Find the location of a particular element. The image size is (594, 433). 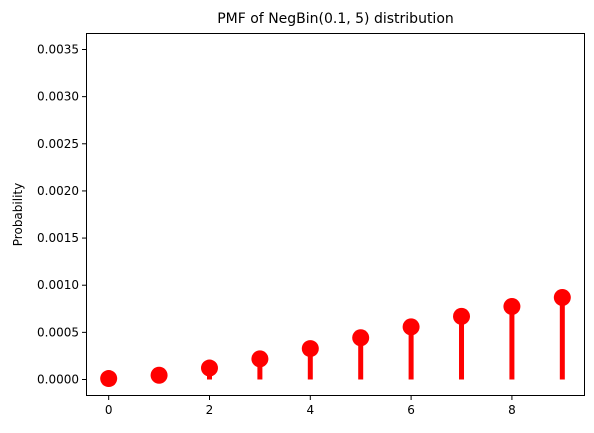

x-tick-label: 8 is located at coordinates (512, 410).